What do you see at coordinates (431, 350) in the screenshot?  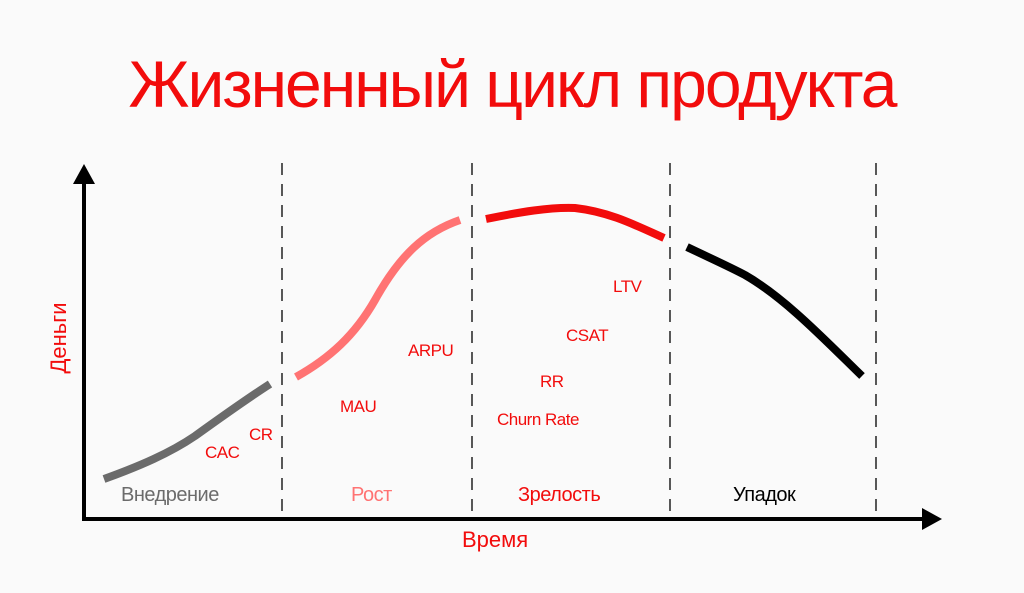 I see `metric-arpu: ARPU` at bounding box center [431, 350].